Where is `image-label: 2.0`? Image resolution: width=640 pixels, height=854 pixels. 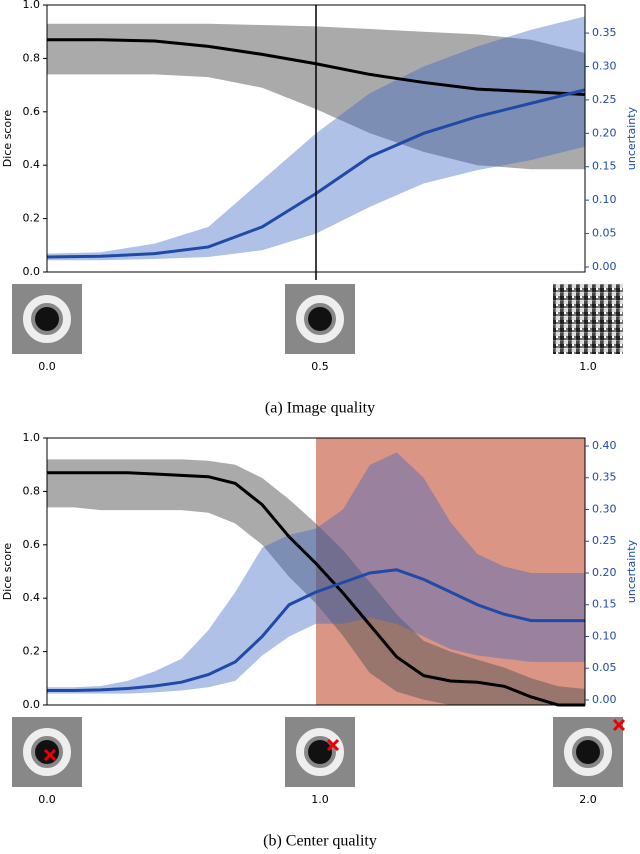
image-label: 2.0 is located at coordinates (588, 799).